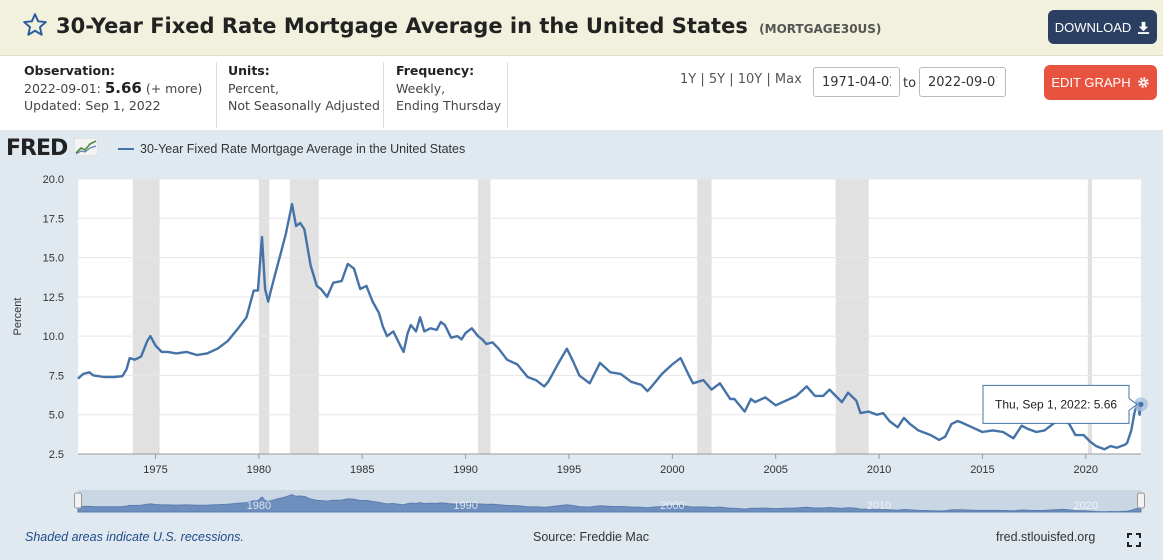 The height and width of the screenshot is (560, 1163). Describe the element at coordinates (435, 70) in the screenshot. I see `frequency-label: Frequency:` at that location.